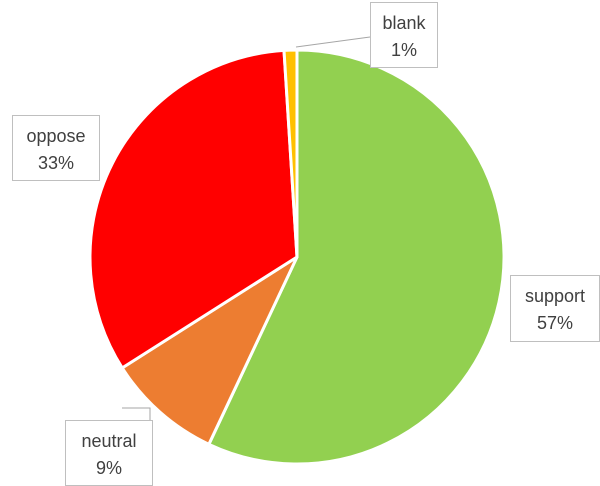  Describe the element at coordinates (136, 413) in the screenshot. I see `leader-line-neutral` at that location.